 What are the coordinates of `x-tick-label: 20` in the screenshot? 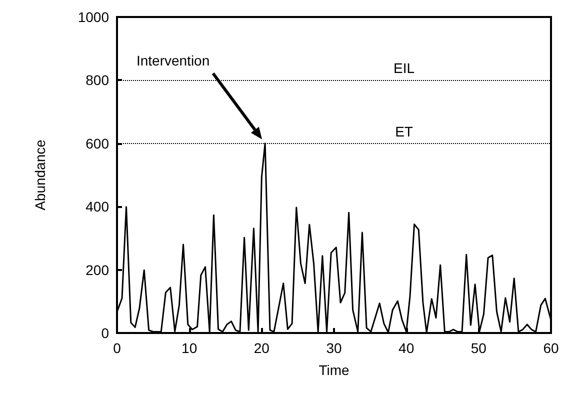 It's located at (262, 348).